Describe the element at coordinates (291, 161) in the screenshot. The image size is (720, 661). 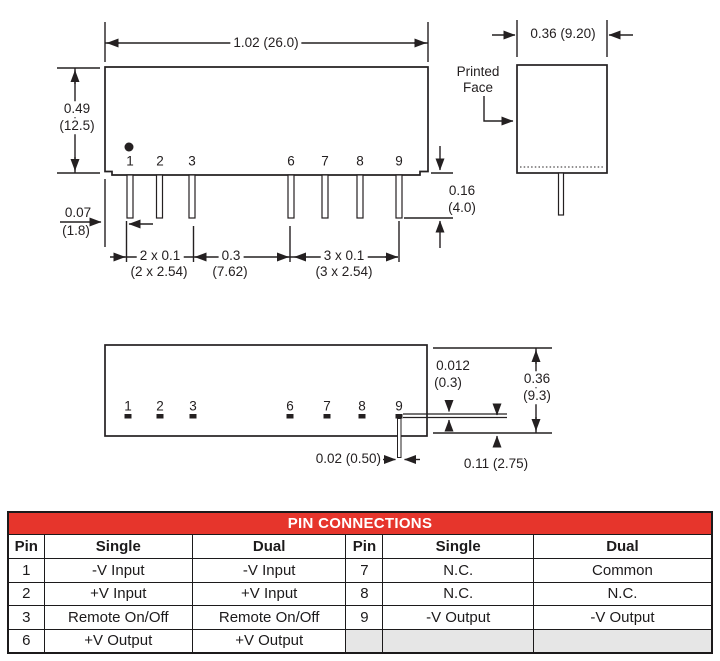
I see `front-pin-label-6: 6` at that location.